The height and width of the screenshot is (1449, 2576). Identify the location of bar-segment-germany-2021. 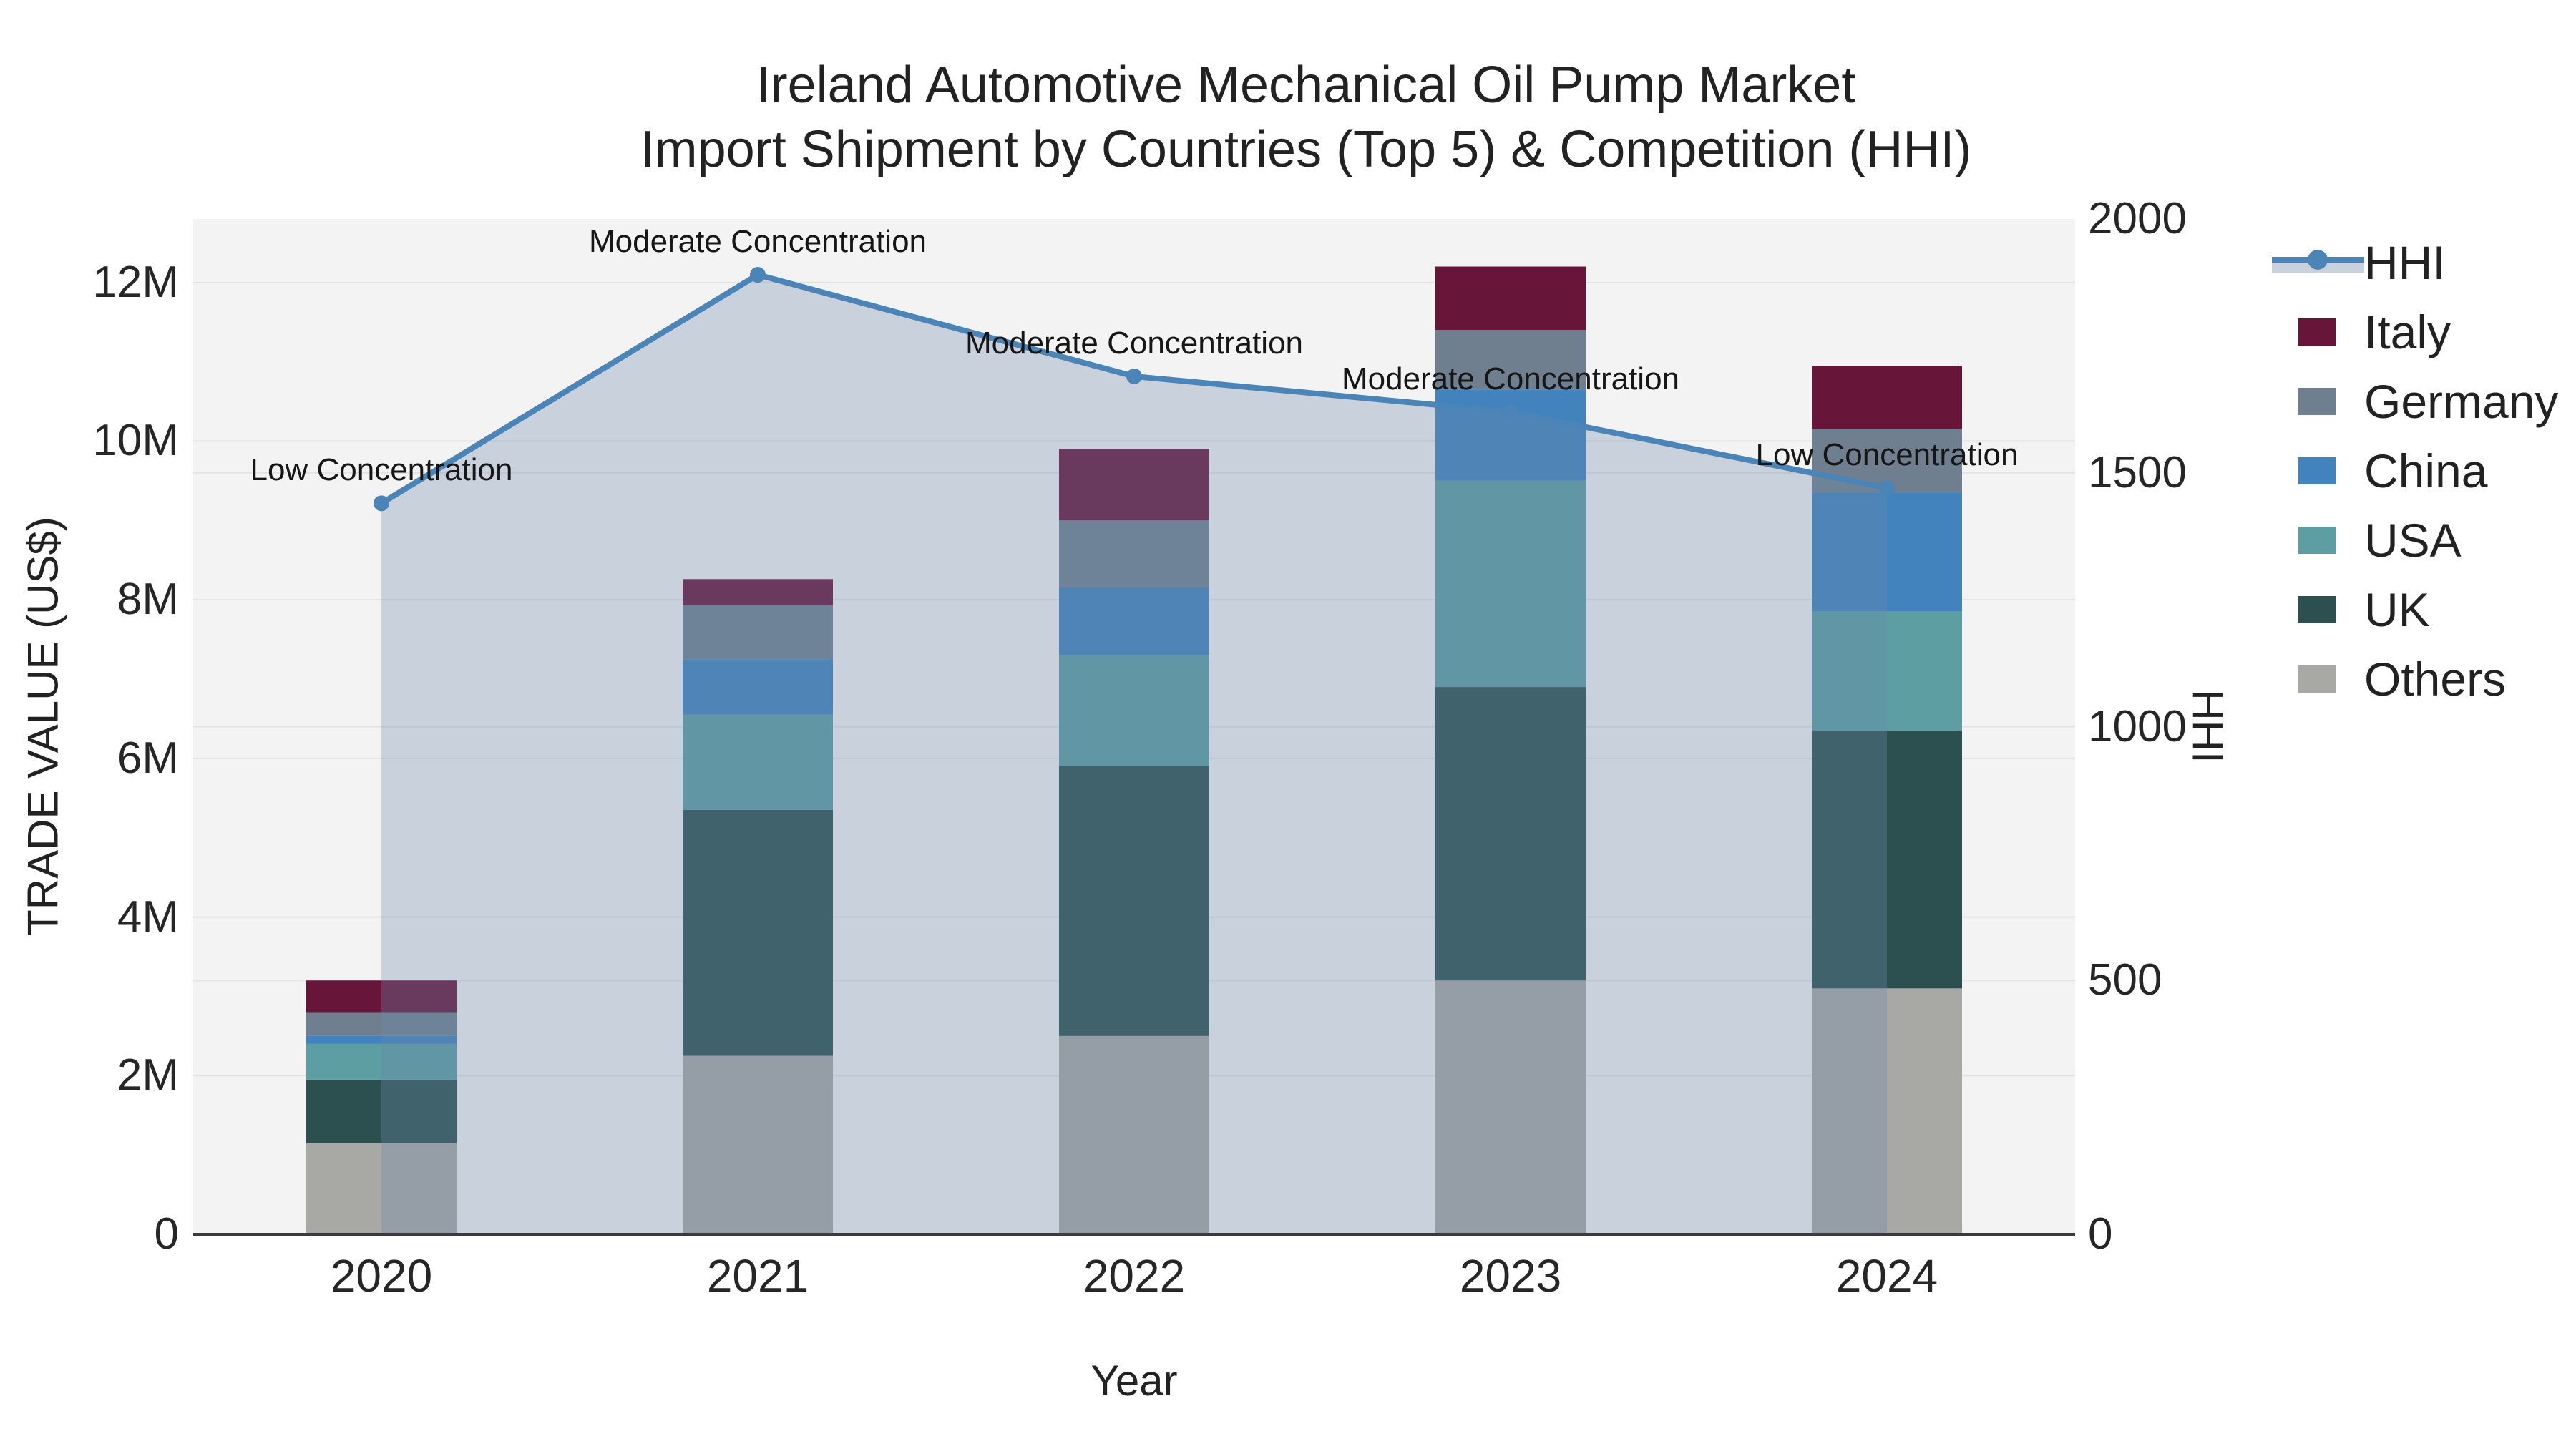
(758, 632).